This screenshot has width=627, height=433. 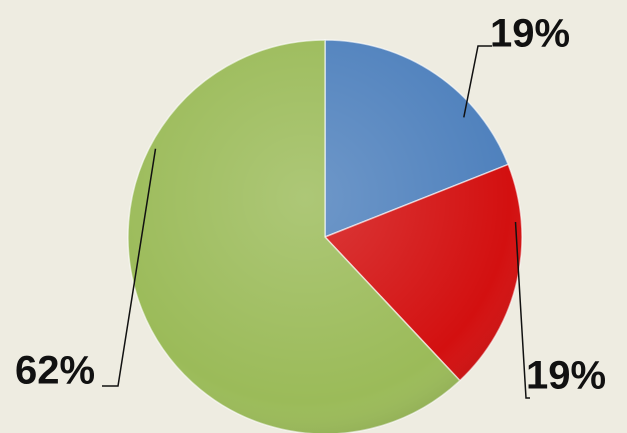 I want to click on data-label: 62%, so click(x=55, y=371).